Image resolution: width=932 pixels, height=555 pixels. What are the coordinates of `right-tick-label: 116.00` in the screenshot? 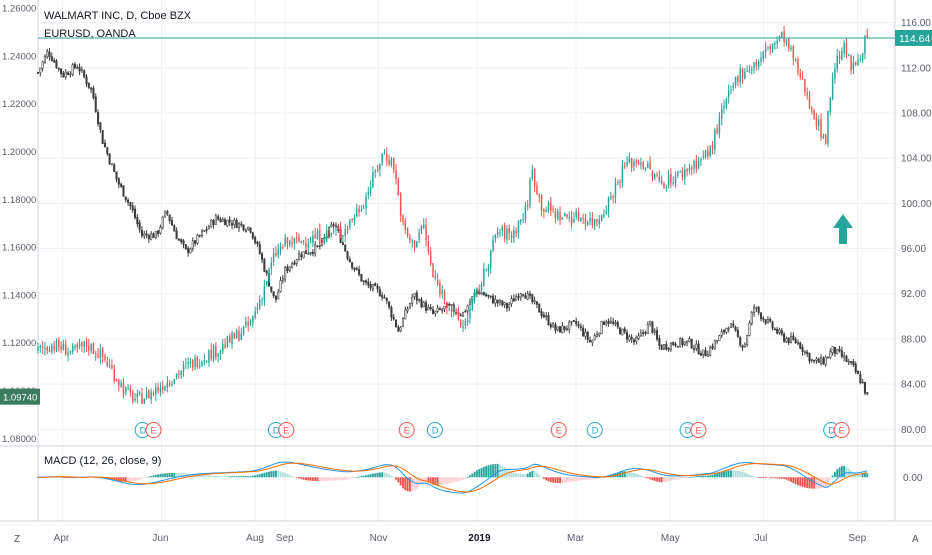 It's located at (916, 23).